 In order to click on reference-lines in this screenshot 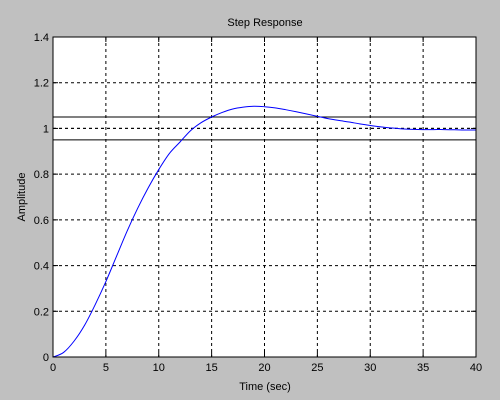, I will do `click(264, 128)`.